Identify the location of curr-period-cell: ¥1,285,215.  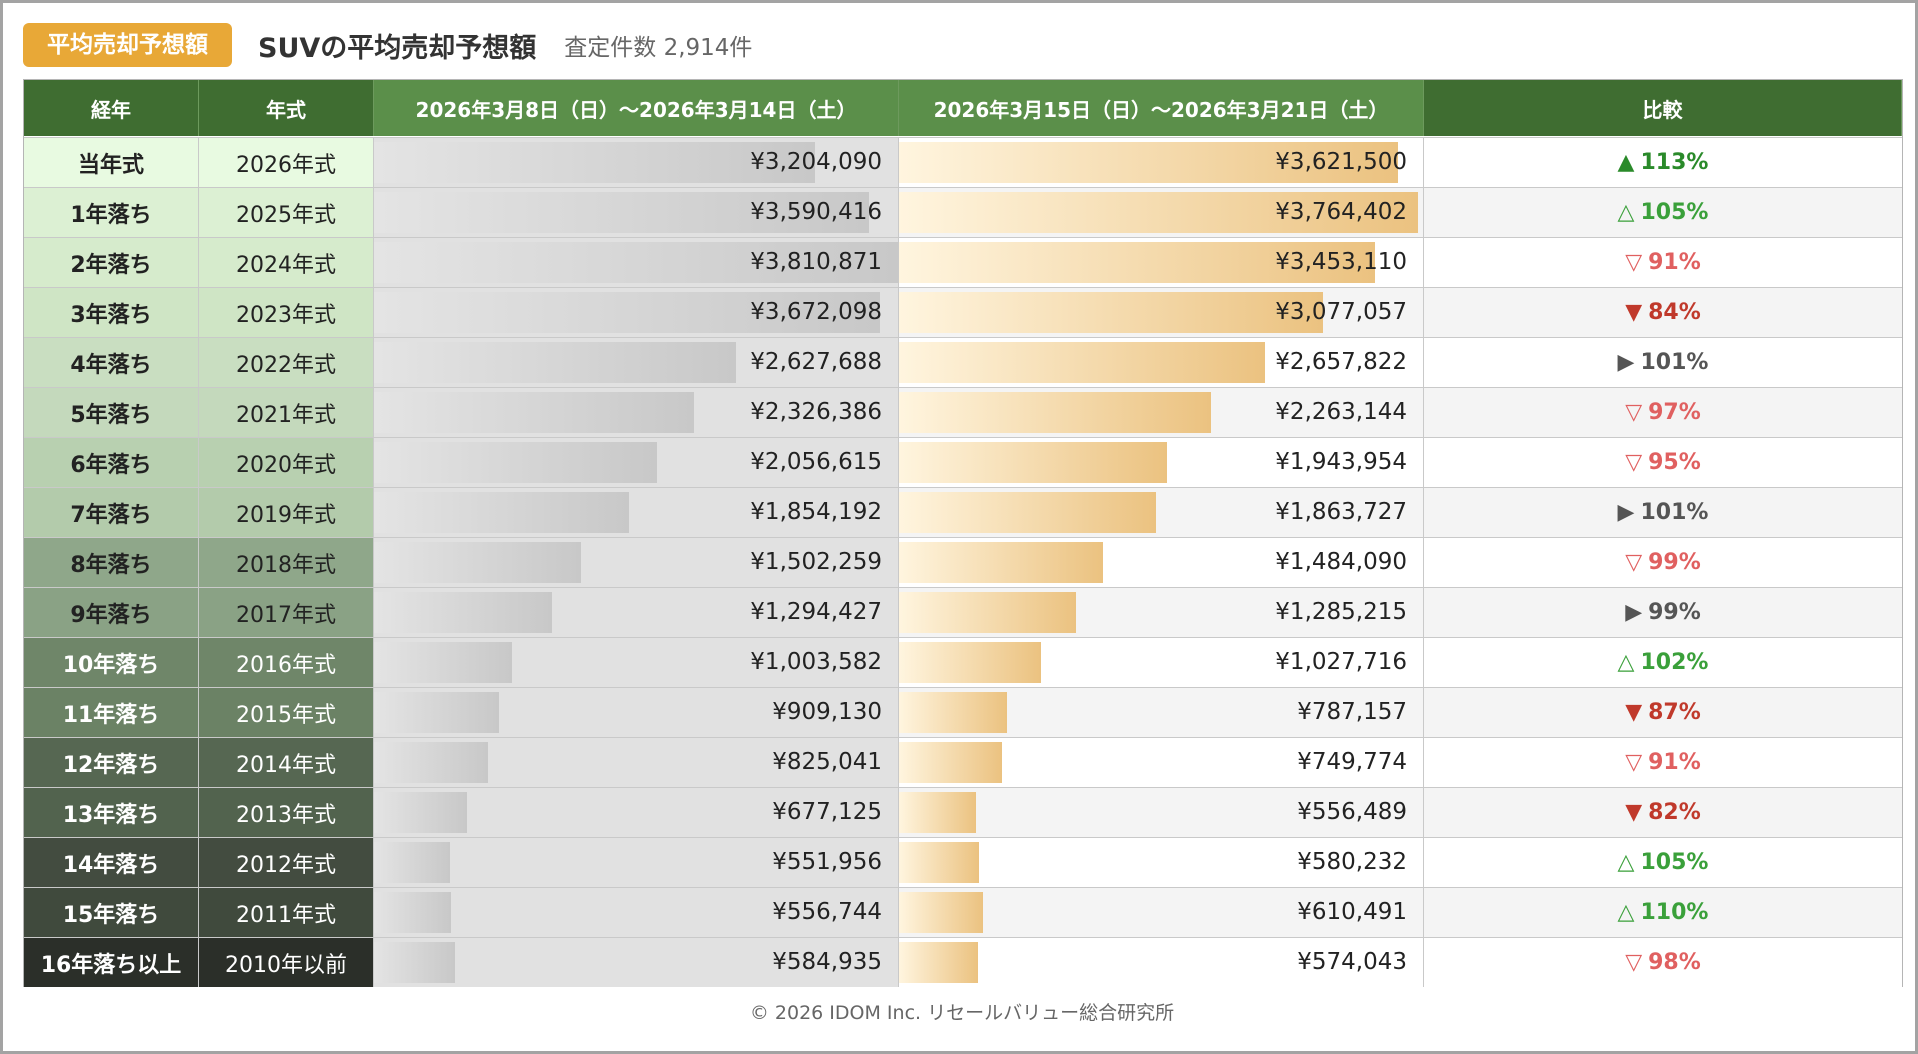
(1161, 612).